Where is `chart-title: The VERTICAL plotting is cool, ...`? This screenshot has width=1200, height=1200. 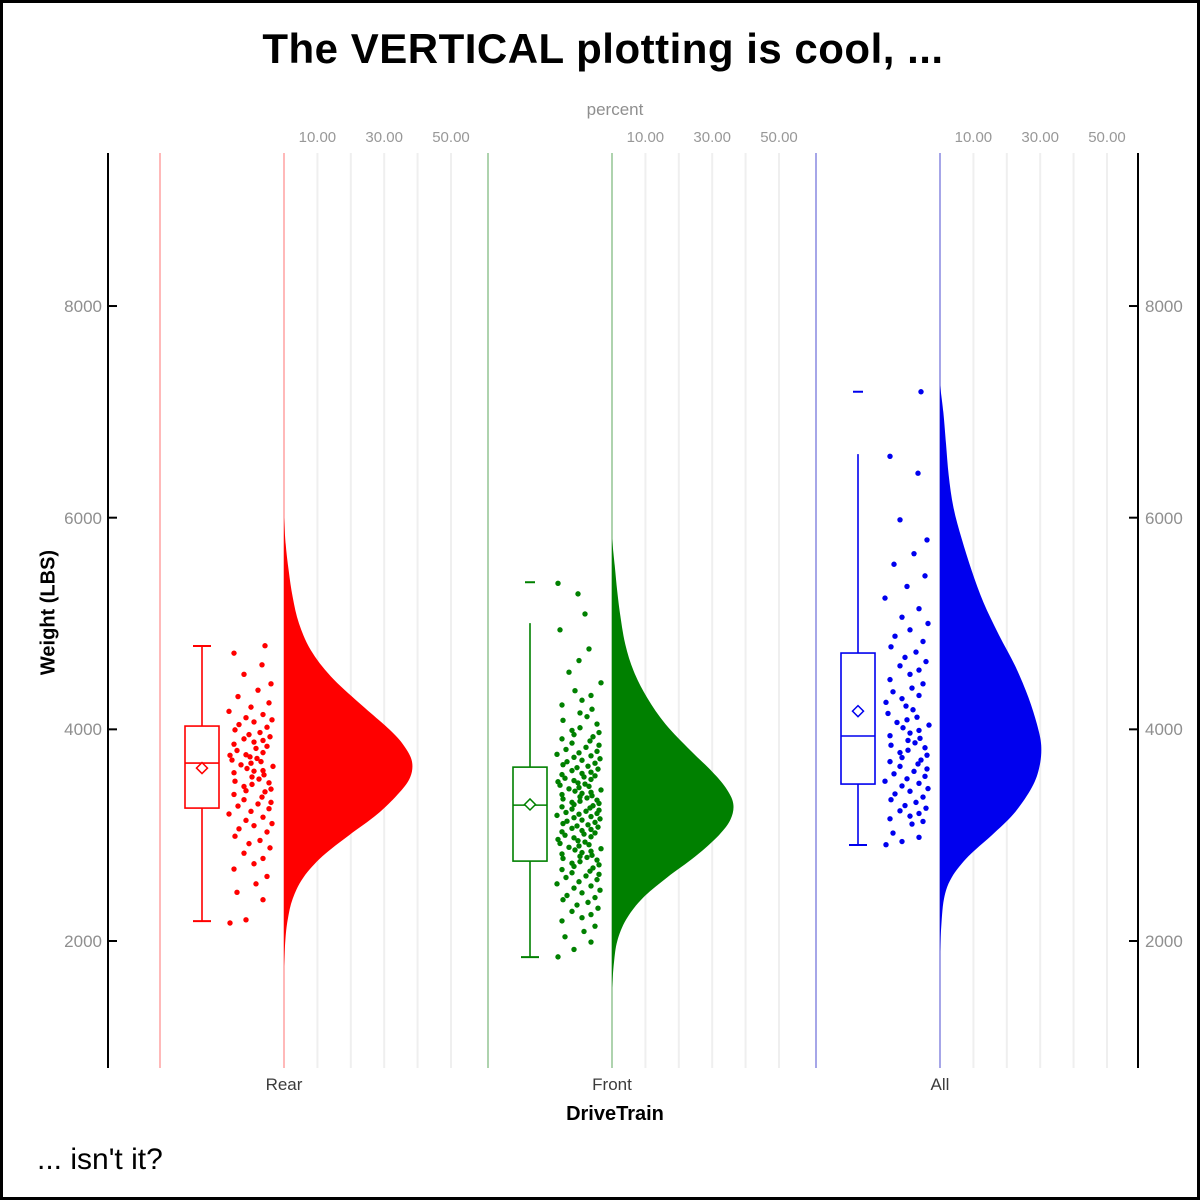 chart-title: The VERTICAL plotting is cool, ... is located at coordinates (603, 48).